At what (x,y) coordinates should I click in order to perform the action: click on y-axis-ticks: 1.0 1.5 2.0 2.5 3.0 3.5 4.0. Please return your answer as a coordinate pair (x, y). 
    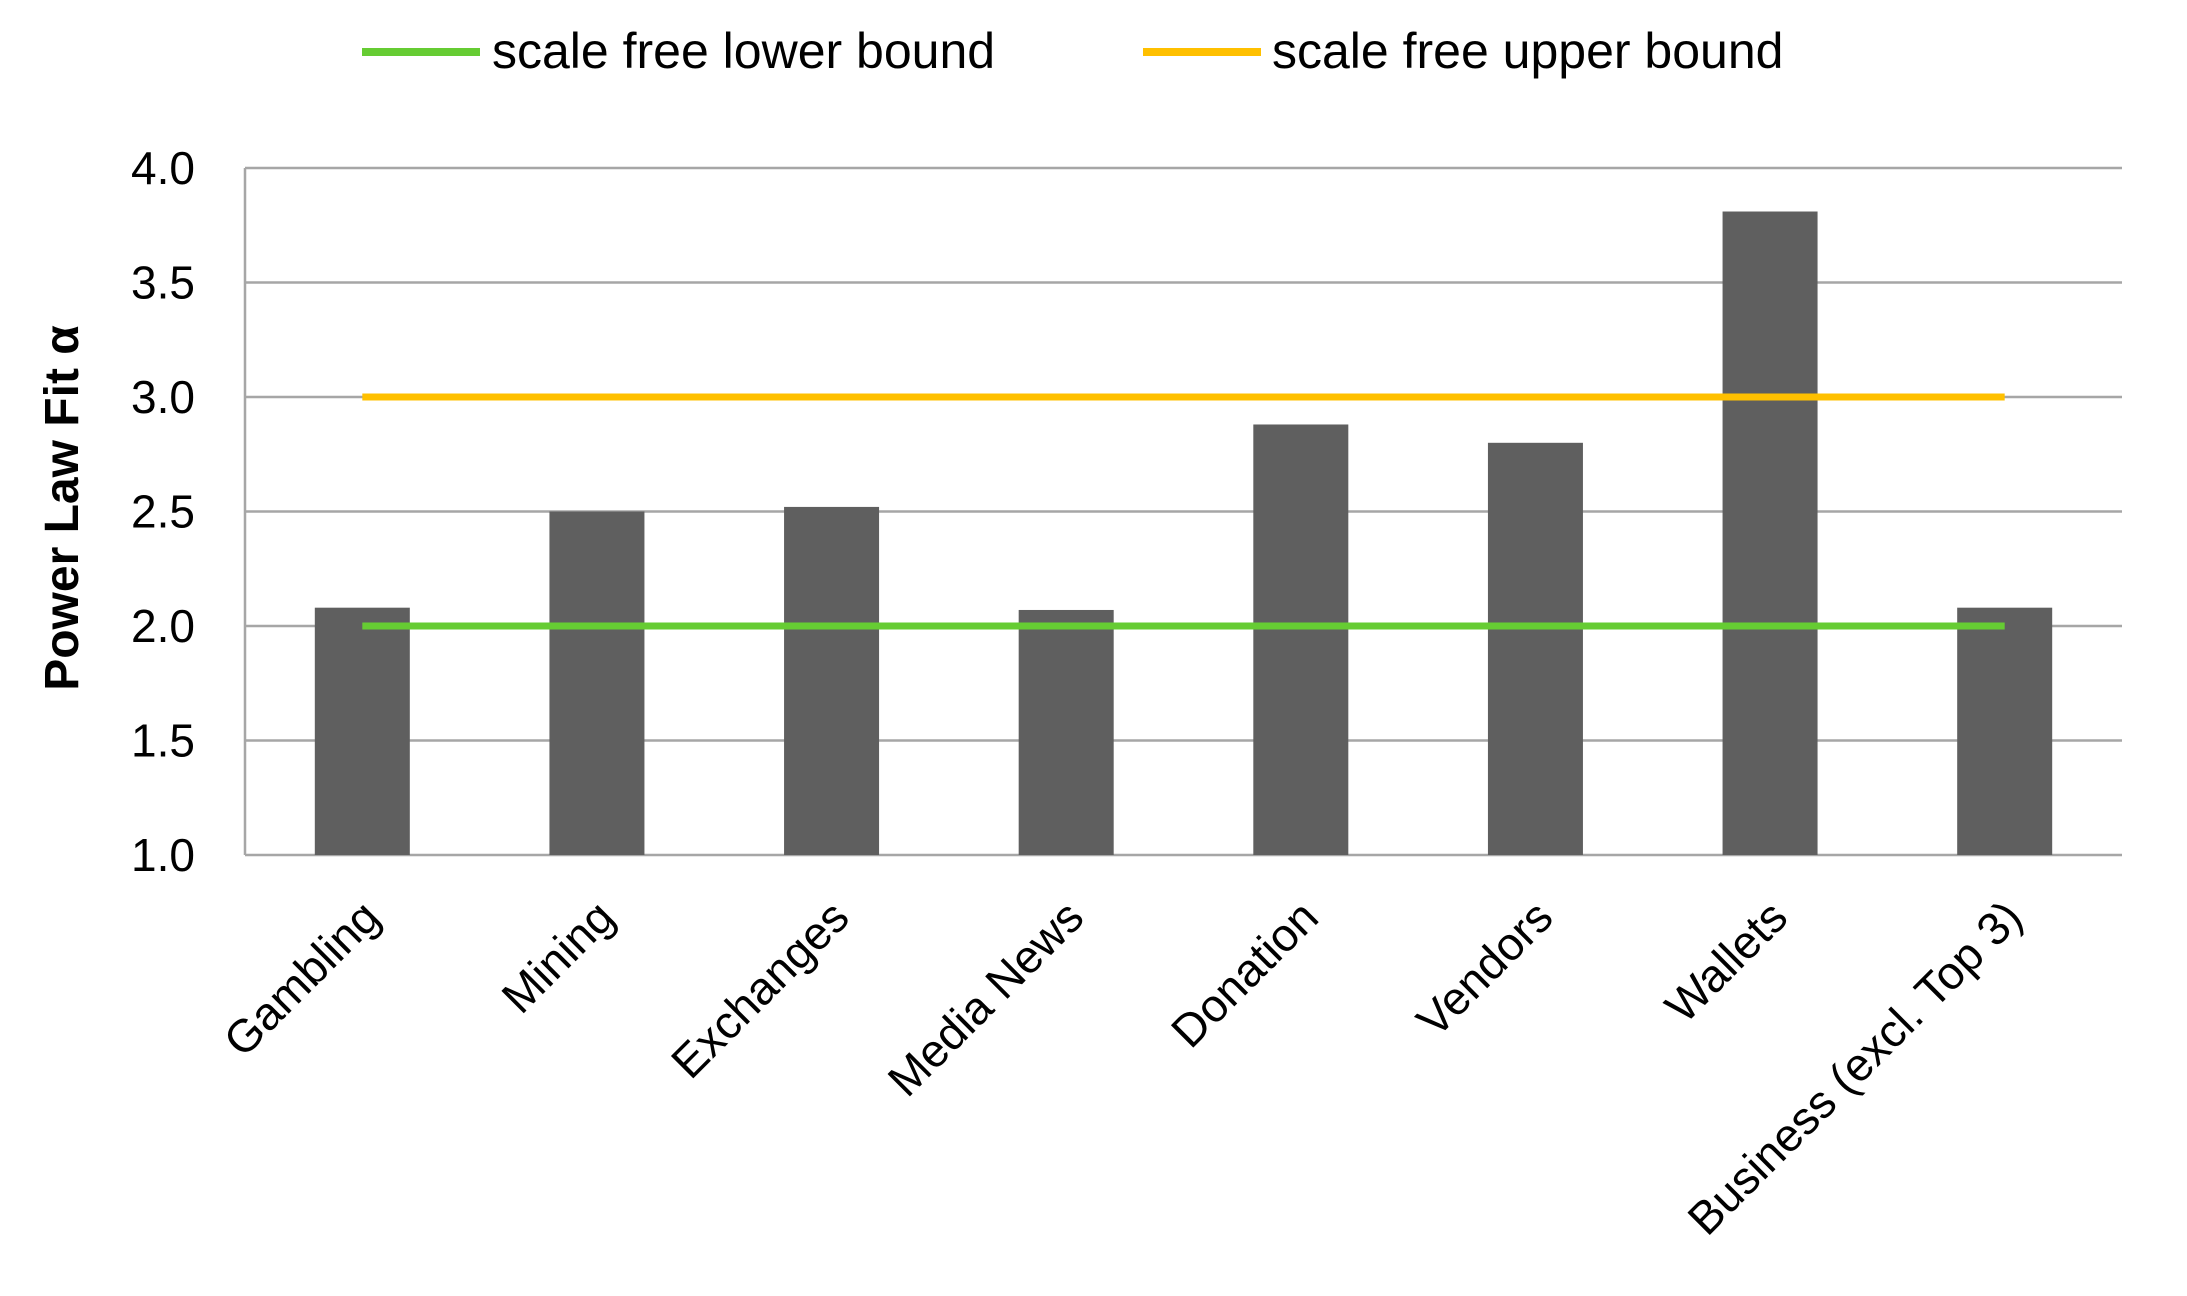
    Looking at the image, I should click on (163, 511).